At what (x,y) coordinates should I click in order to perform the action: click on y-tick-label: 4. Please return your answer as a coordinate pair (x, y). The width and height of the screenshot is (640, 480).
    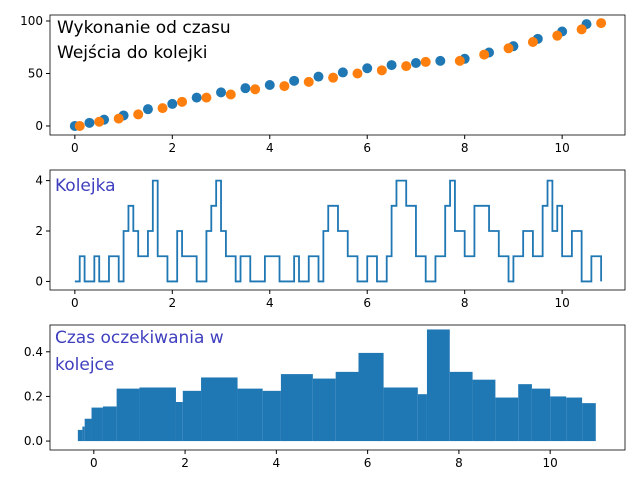
    Looking at the image, I should click on (39, 181).